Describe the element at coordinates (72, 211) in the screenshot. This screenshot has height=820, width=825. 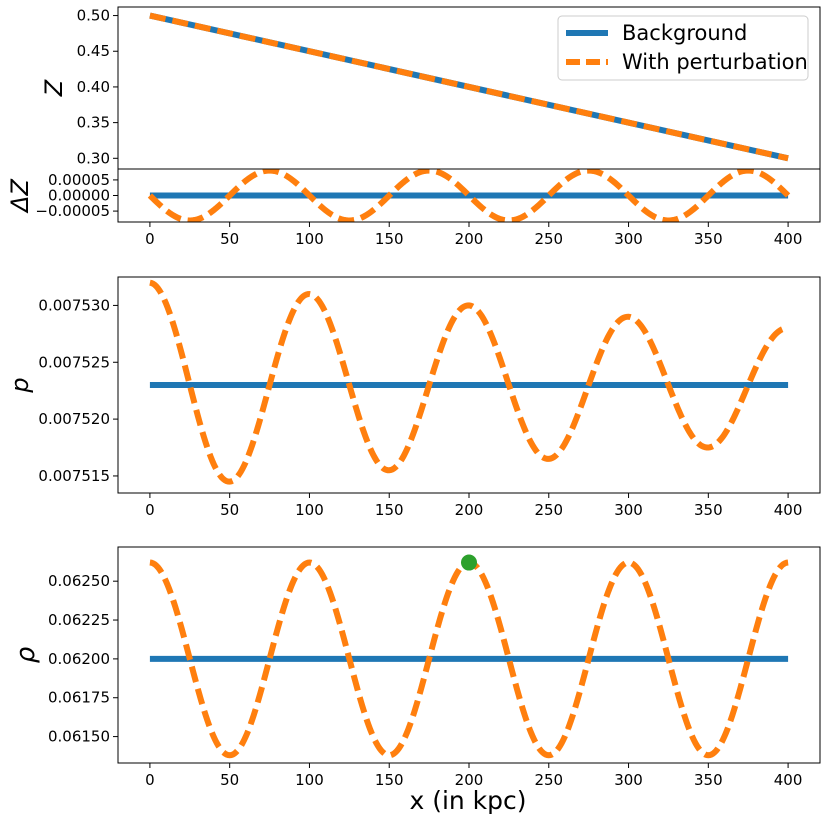
I see `y-tick-label: −0.00005` at that location.